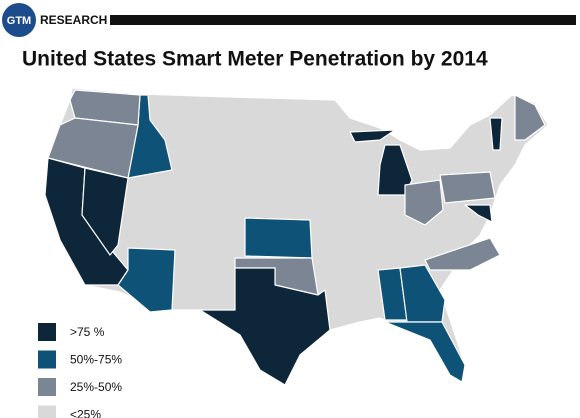 The width and height of the screenshot is (580, 418). Describe the element at coordinates (96, 387) in the screenshot. I see `legend-label: 25%-50%` at that location.